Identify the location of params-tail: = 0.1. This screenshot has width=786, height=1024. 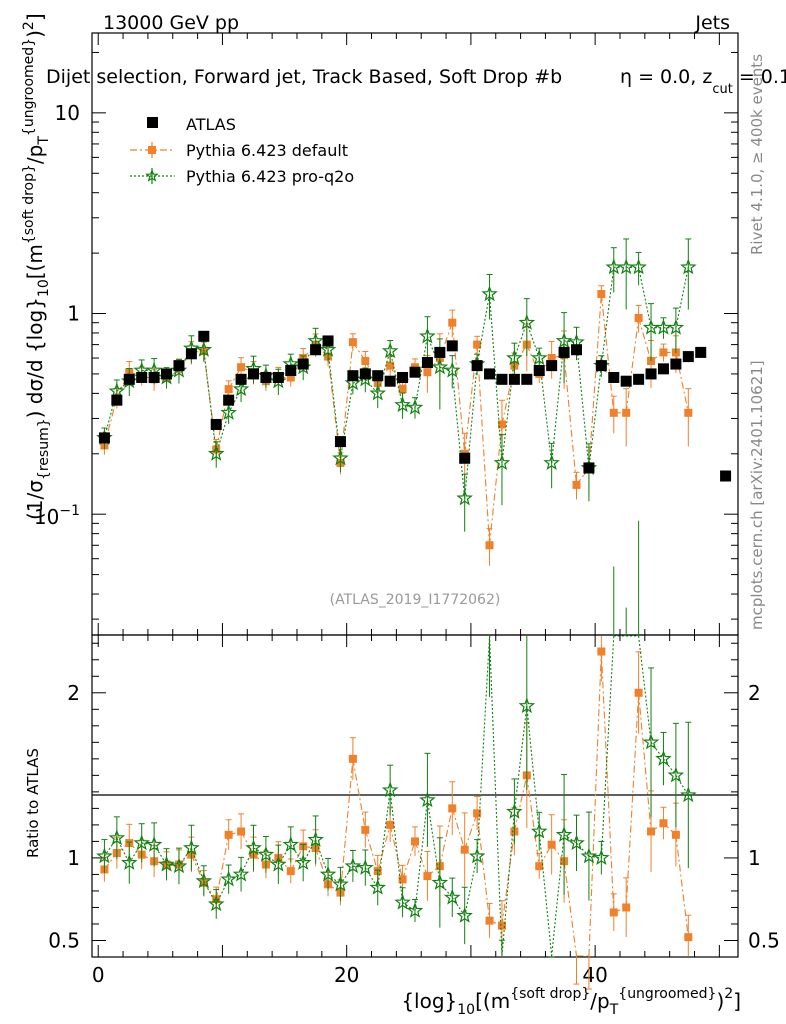
(759, 77).